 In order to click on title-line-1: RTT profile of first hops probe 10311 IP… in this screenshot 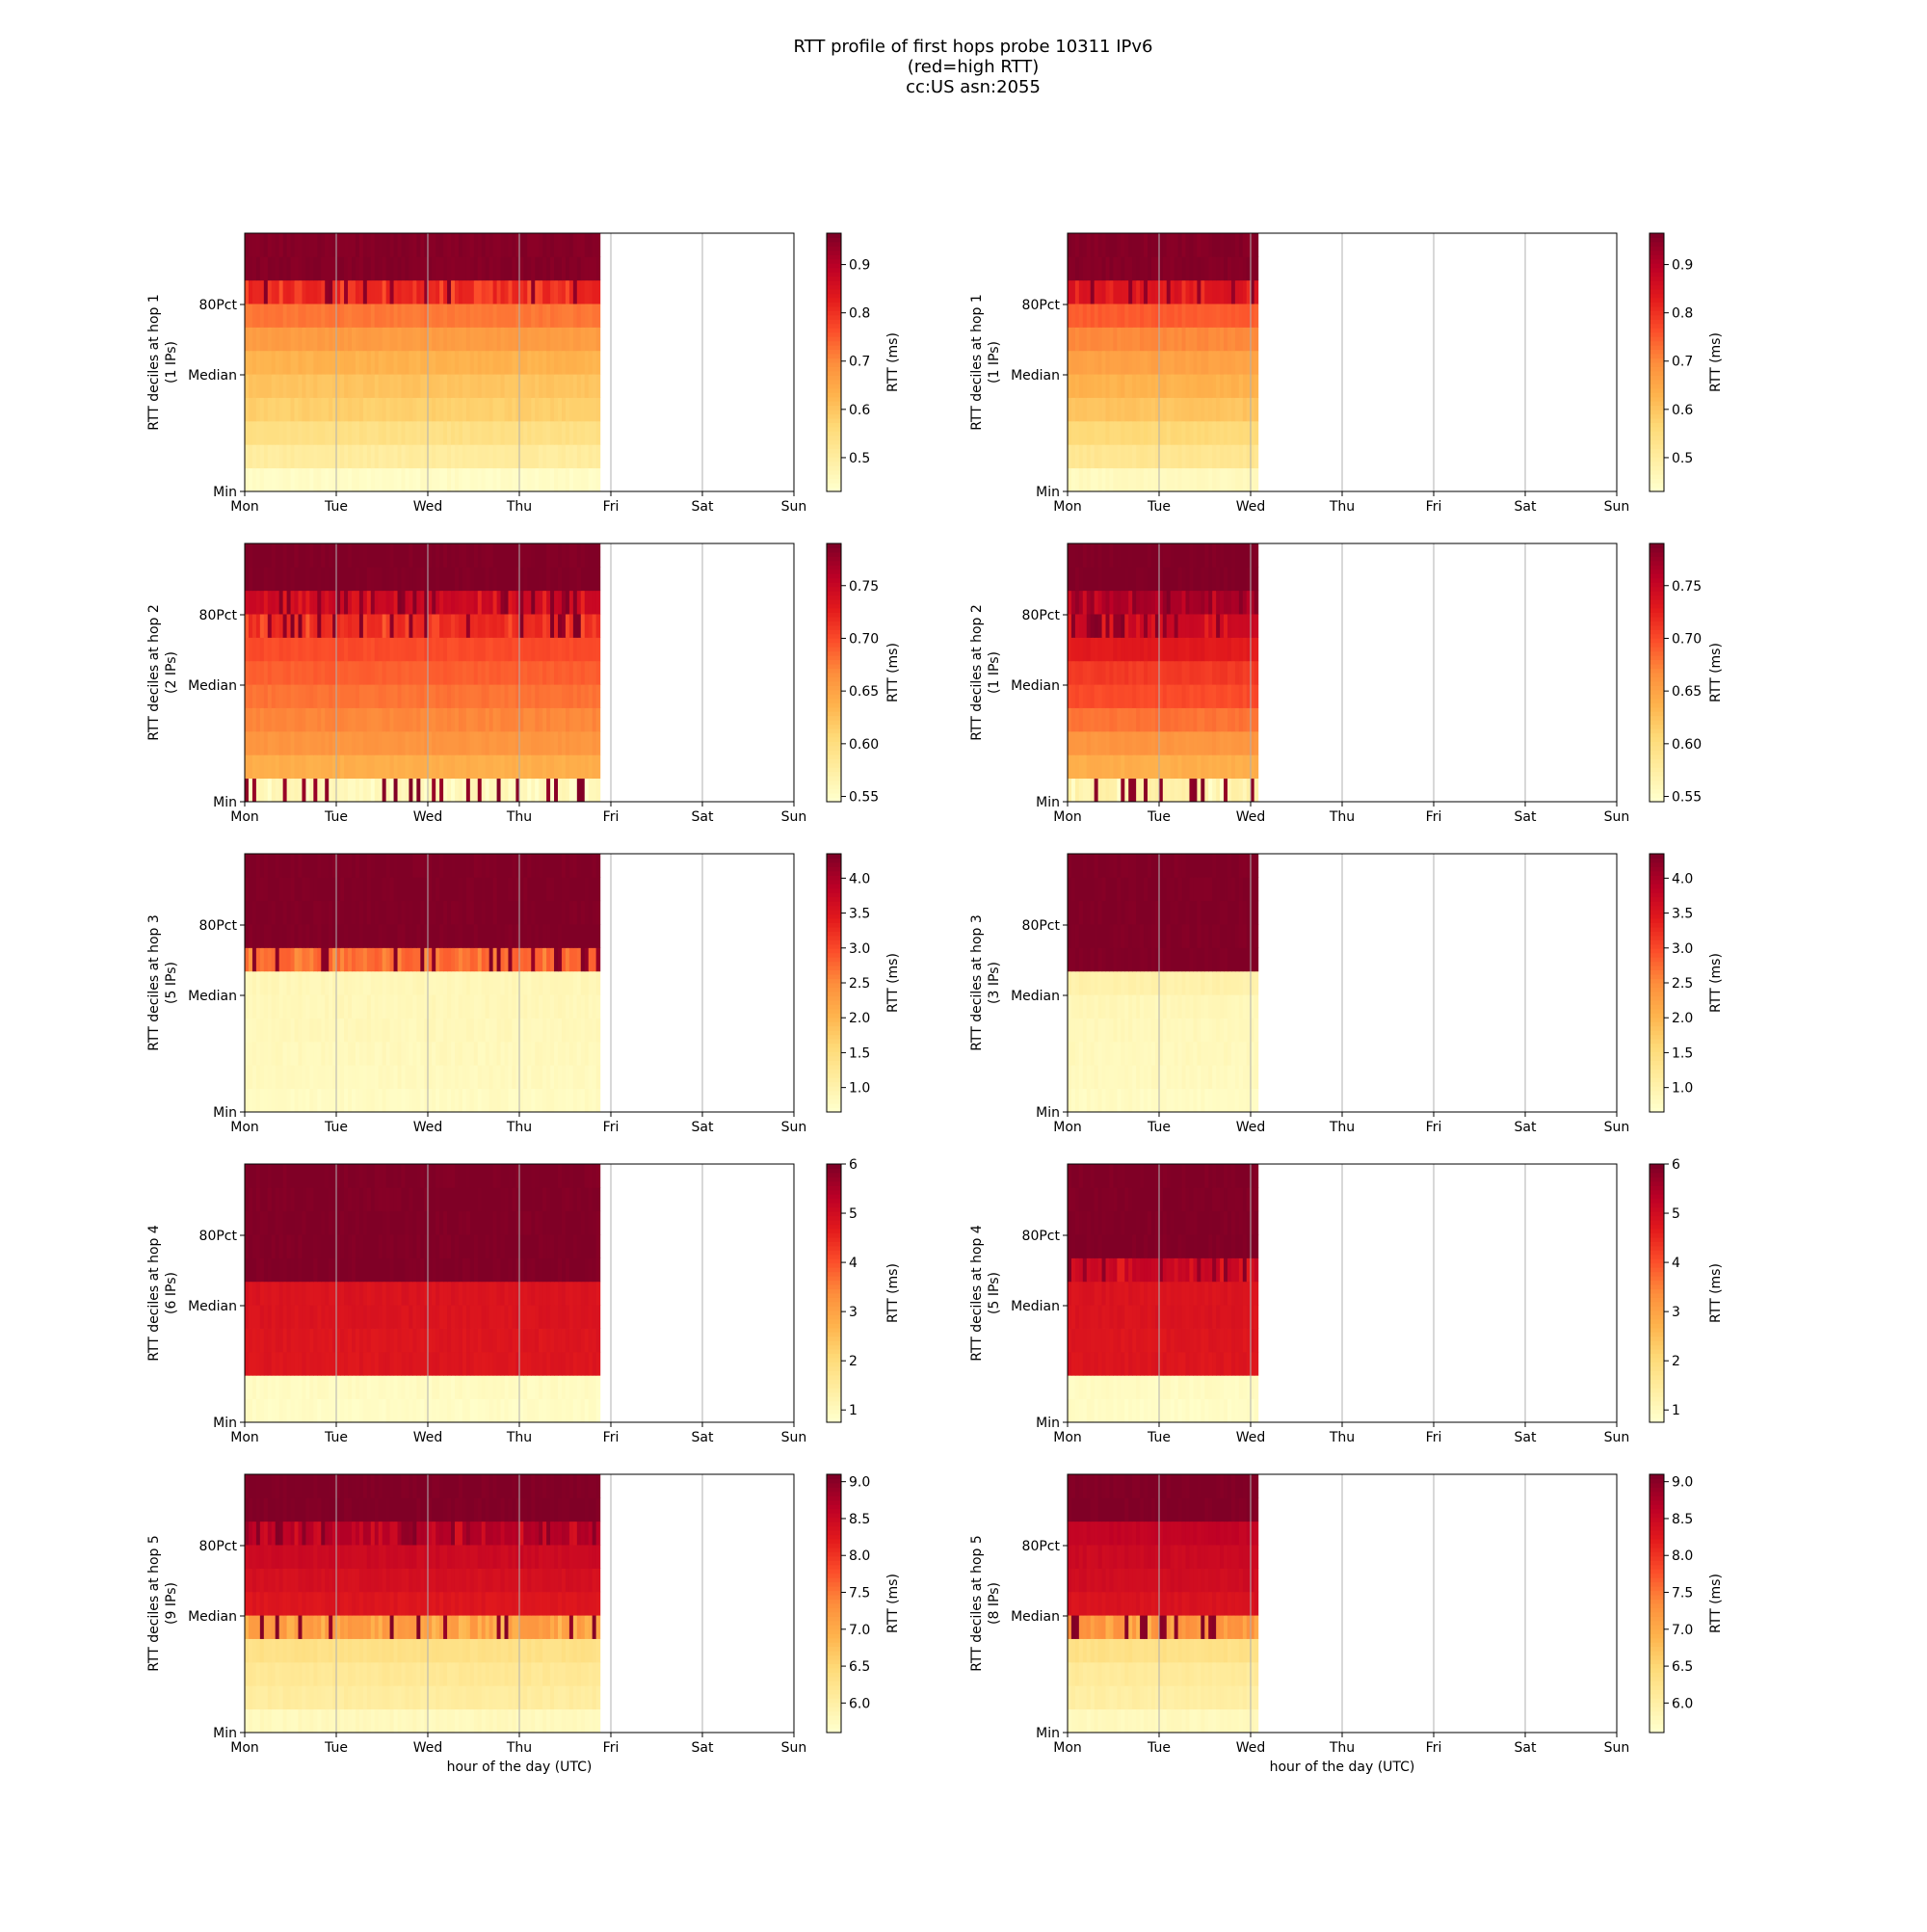, I will do `click(974, 47)`.